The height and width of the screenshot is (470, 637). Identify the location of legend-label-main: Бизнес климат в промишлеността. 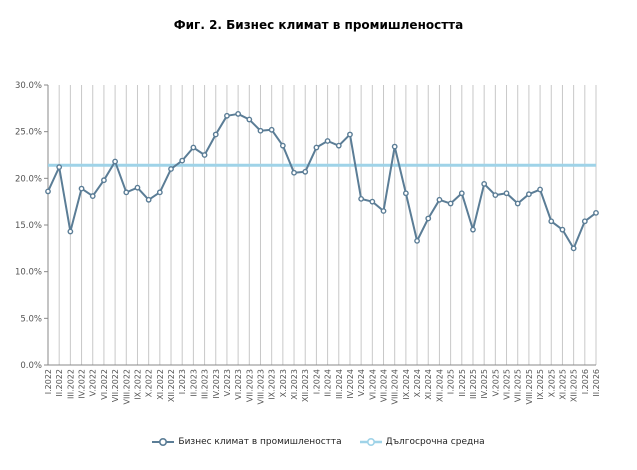
(260, 442).